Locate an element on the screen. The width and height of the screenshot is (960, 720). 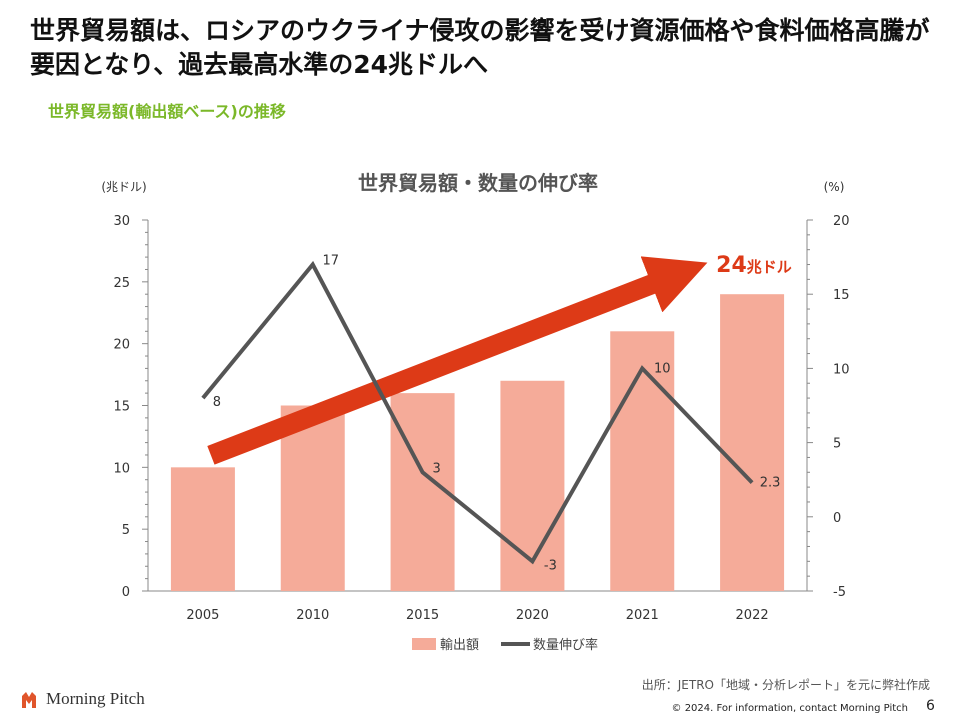
source-note: 出所：JETRO「地域・分析レポート」を元に弊社作成 is located at coordinates (785, 685).